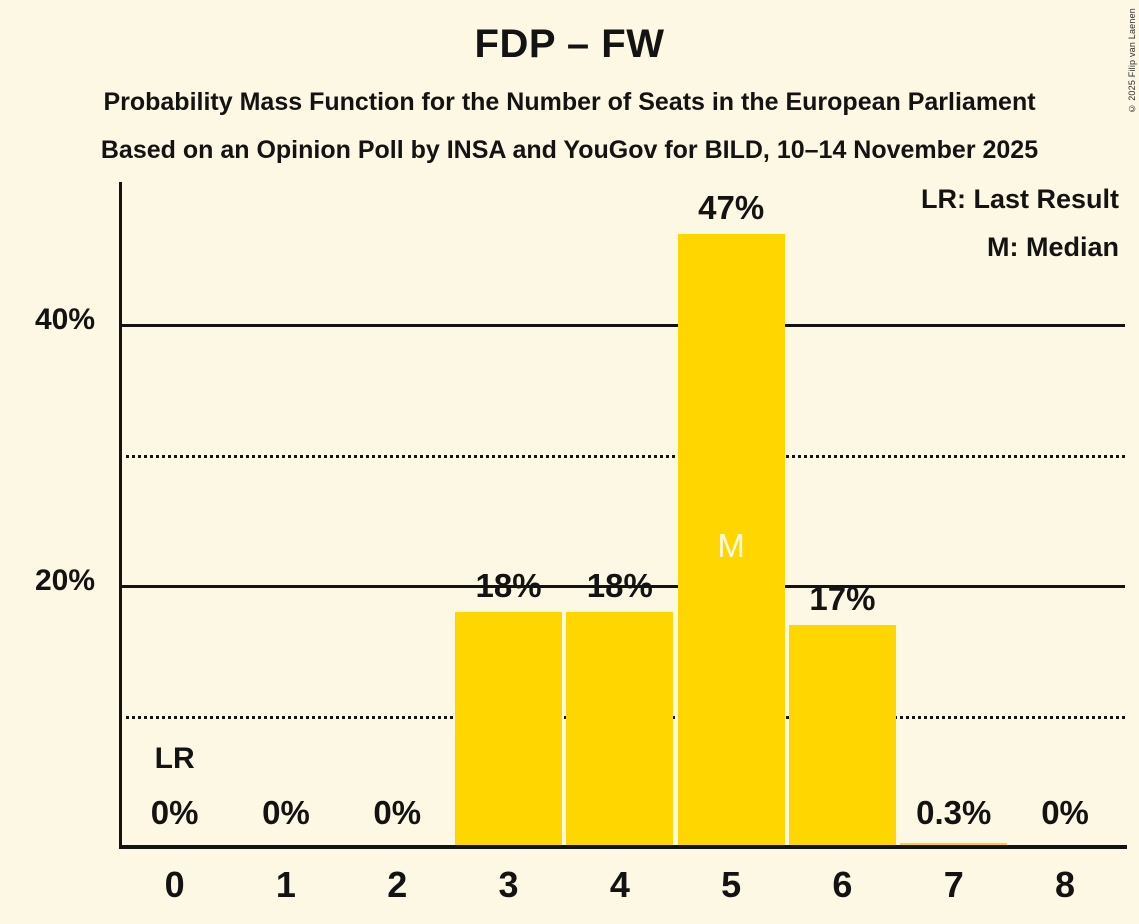 The width and height of the screenshot is (1139, 924). I want to click on legend-median: M: Median, so click(1053, 247).